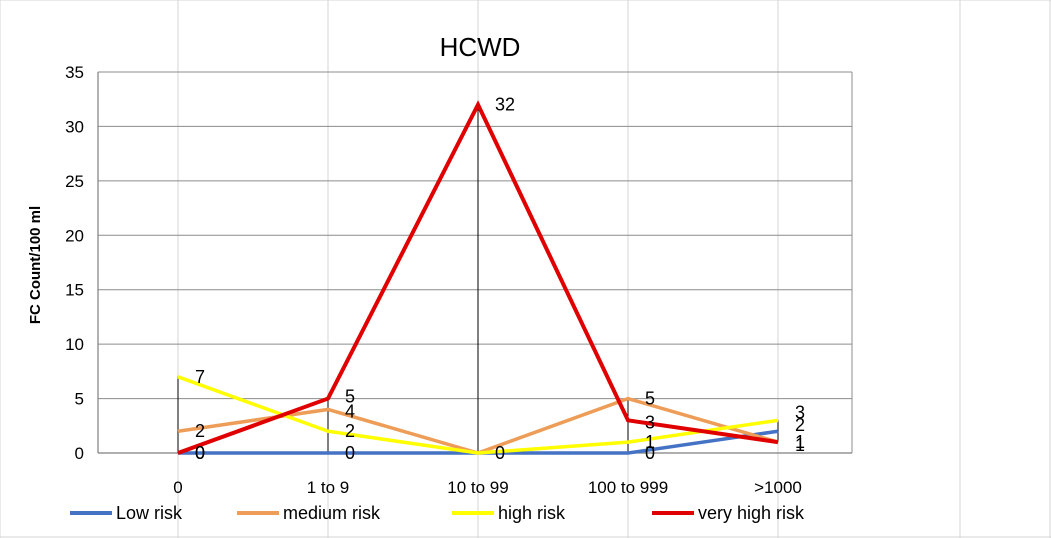  Describe the element at coordinates (478, 415) in the screenshot. I see `series-line` at that location.